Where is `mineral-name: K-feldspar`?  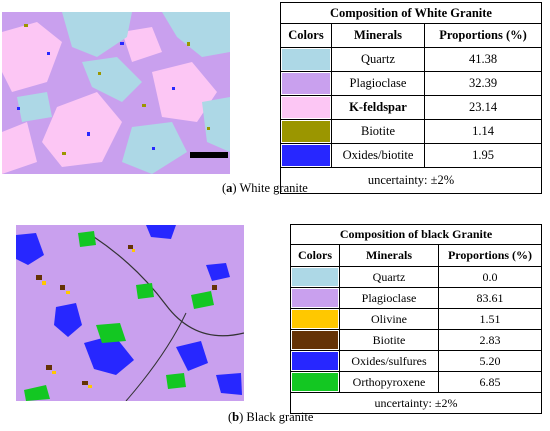 mineral-name: K-feldspar is located at coordinates (378, 107).